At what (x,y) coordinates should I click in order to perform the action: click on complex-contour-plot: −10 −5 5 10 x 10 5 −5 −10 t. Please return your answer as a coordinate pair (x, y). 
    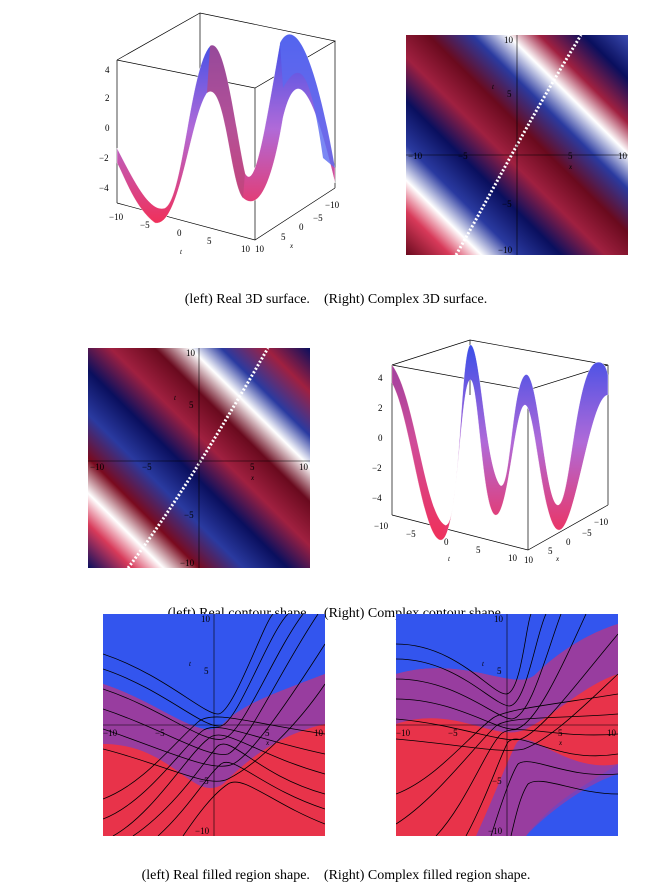
    Looking at the image, I should click on (517, 145).